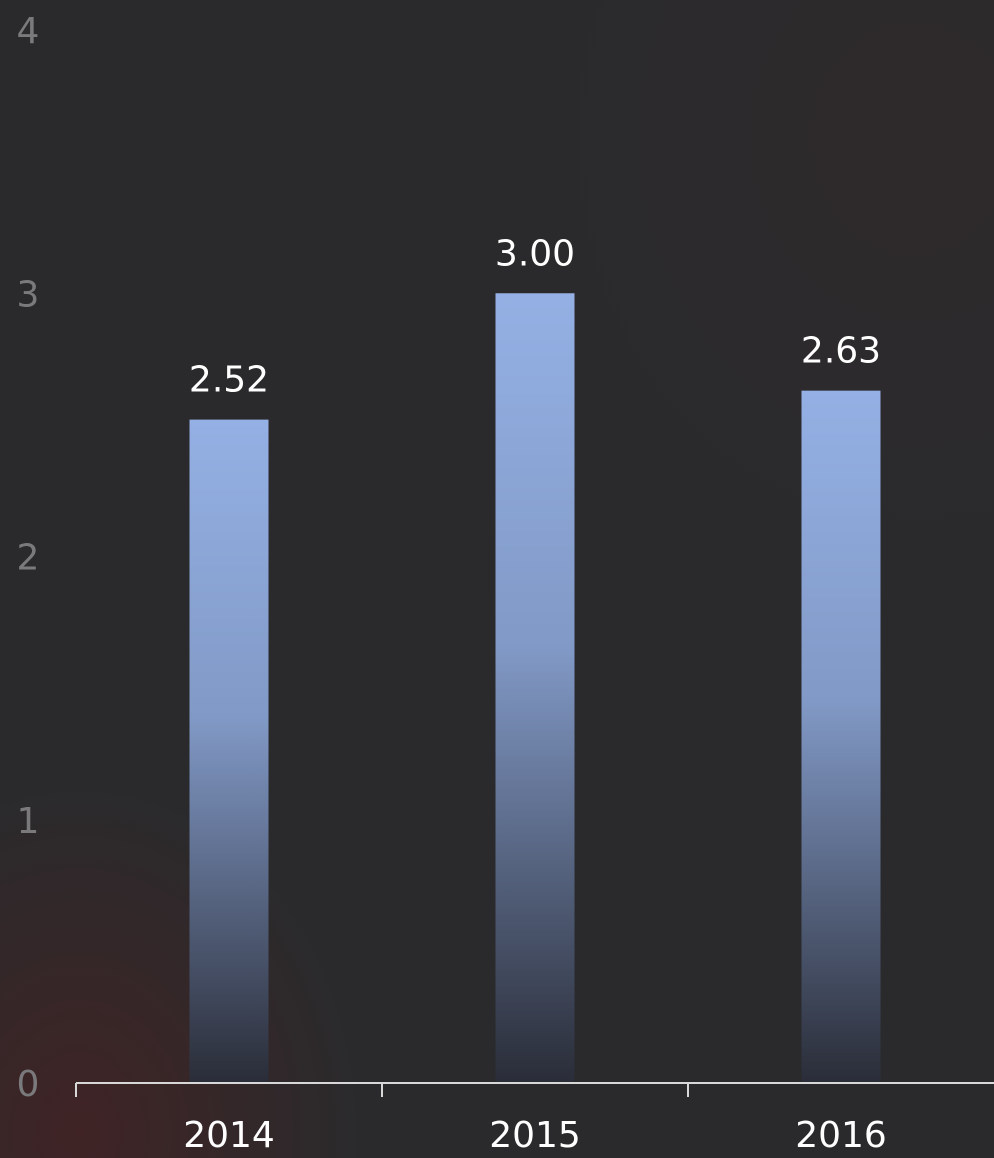  What do you see at coordinates (841, 737) in the screenshot?
I see `bar-2016` at bounding box center [841, 737].